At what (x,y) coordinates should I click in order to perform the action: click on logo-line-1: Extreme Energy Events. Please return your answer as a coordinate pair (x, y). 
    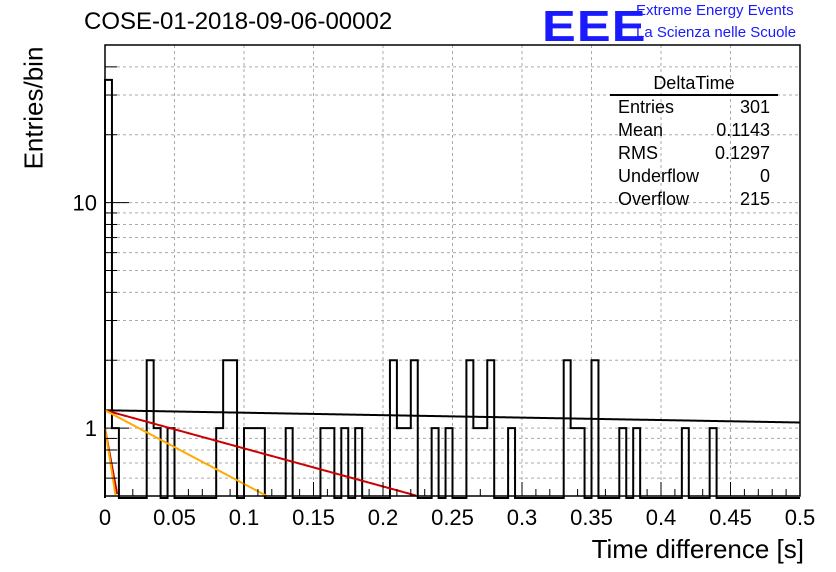
    Looking at the image, I should click on (715, 10).